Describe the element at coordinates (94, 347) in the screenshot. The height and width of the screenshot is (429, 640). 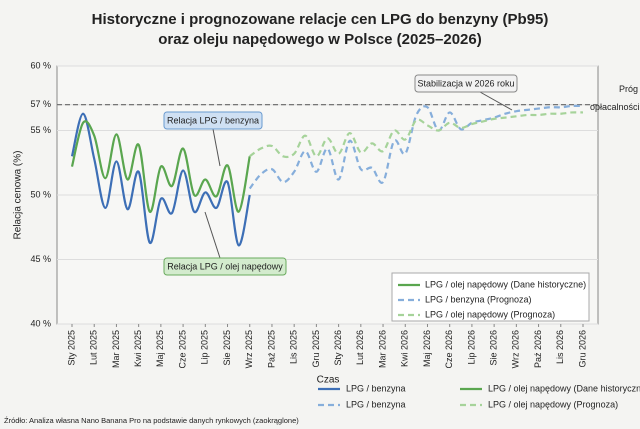
I see `x-tick-label: Lut 2025` at that location.